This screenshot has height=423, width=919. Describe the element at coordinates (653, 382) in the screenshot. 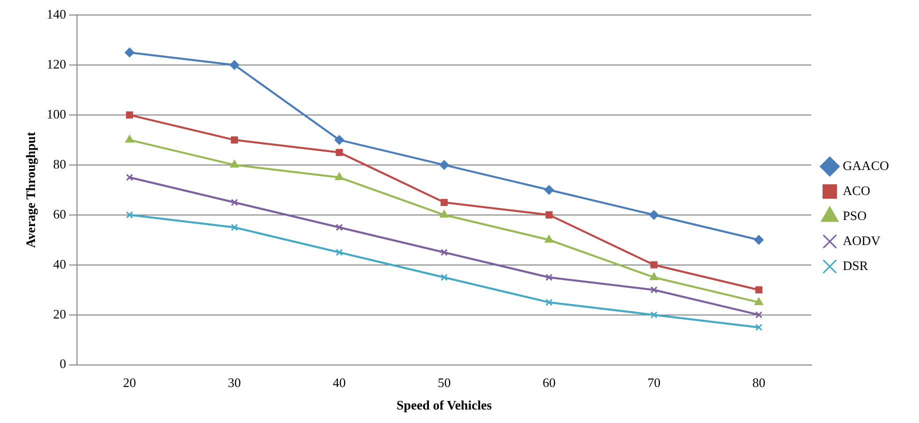

I see `x-tick-label: 70` at that location.